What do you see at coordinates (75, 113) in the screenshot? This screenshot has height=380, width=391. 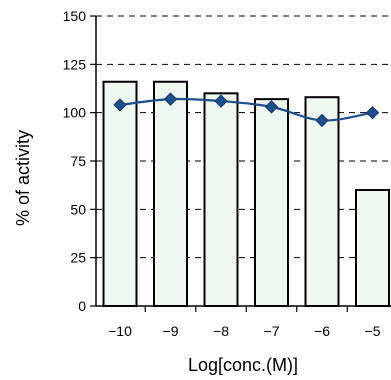 I see `y-tick-label: 100` at bounding box center [75, 113].